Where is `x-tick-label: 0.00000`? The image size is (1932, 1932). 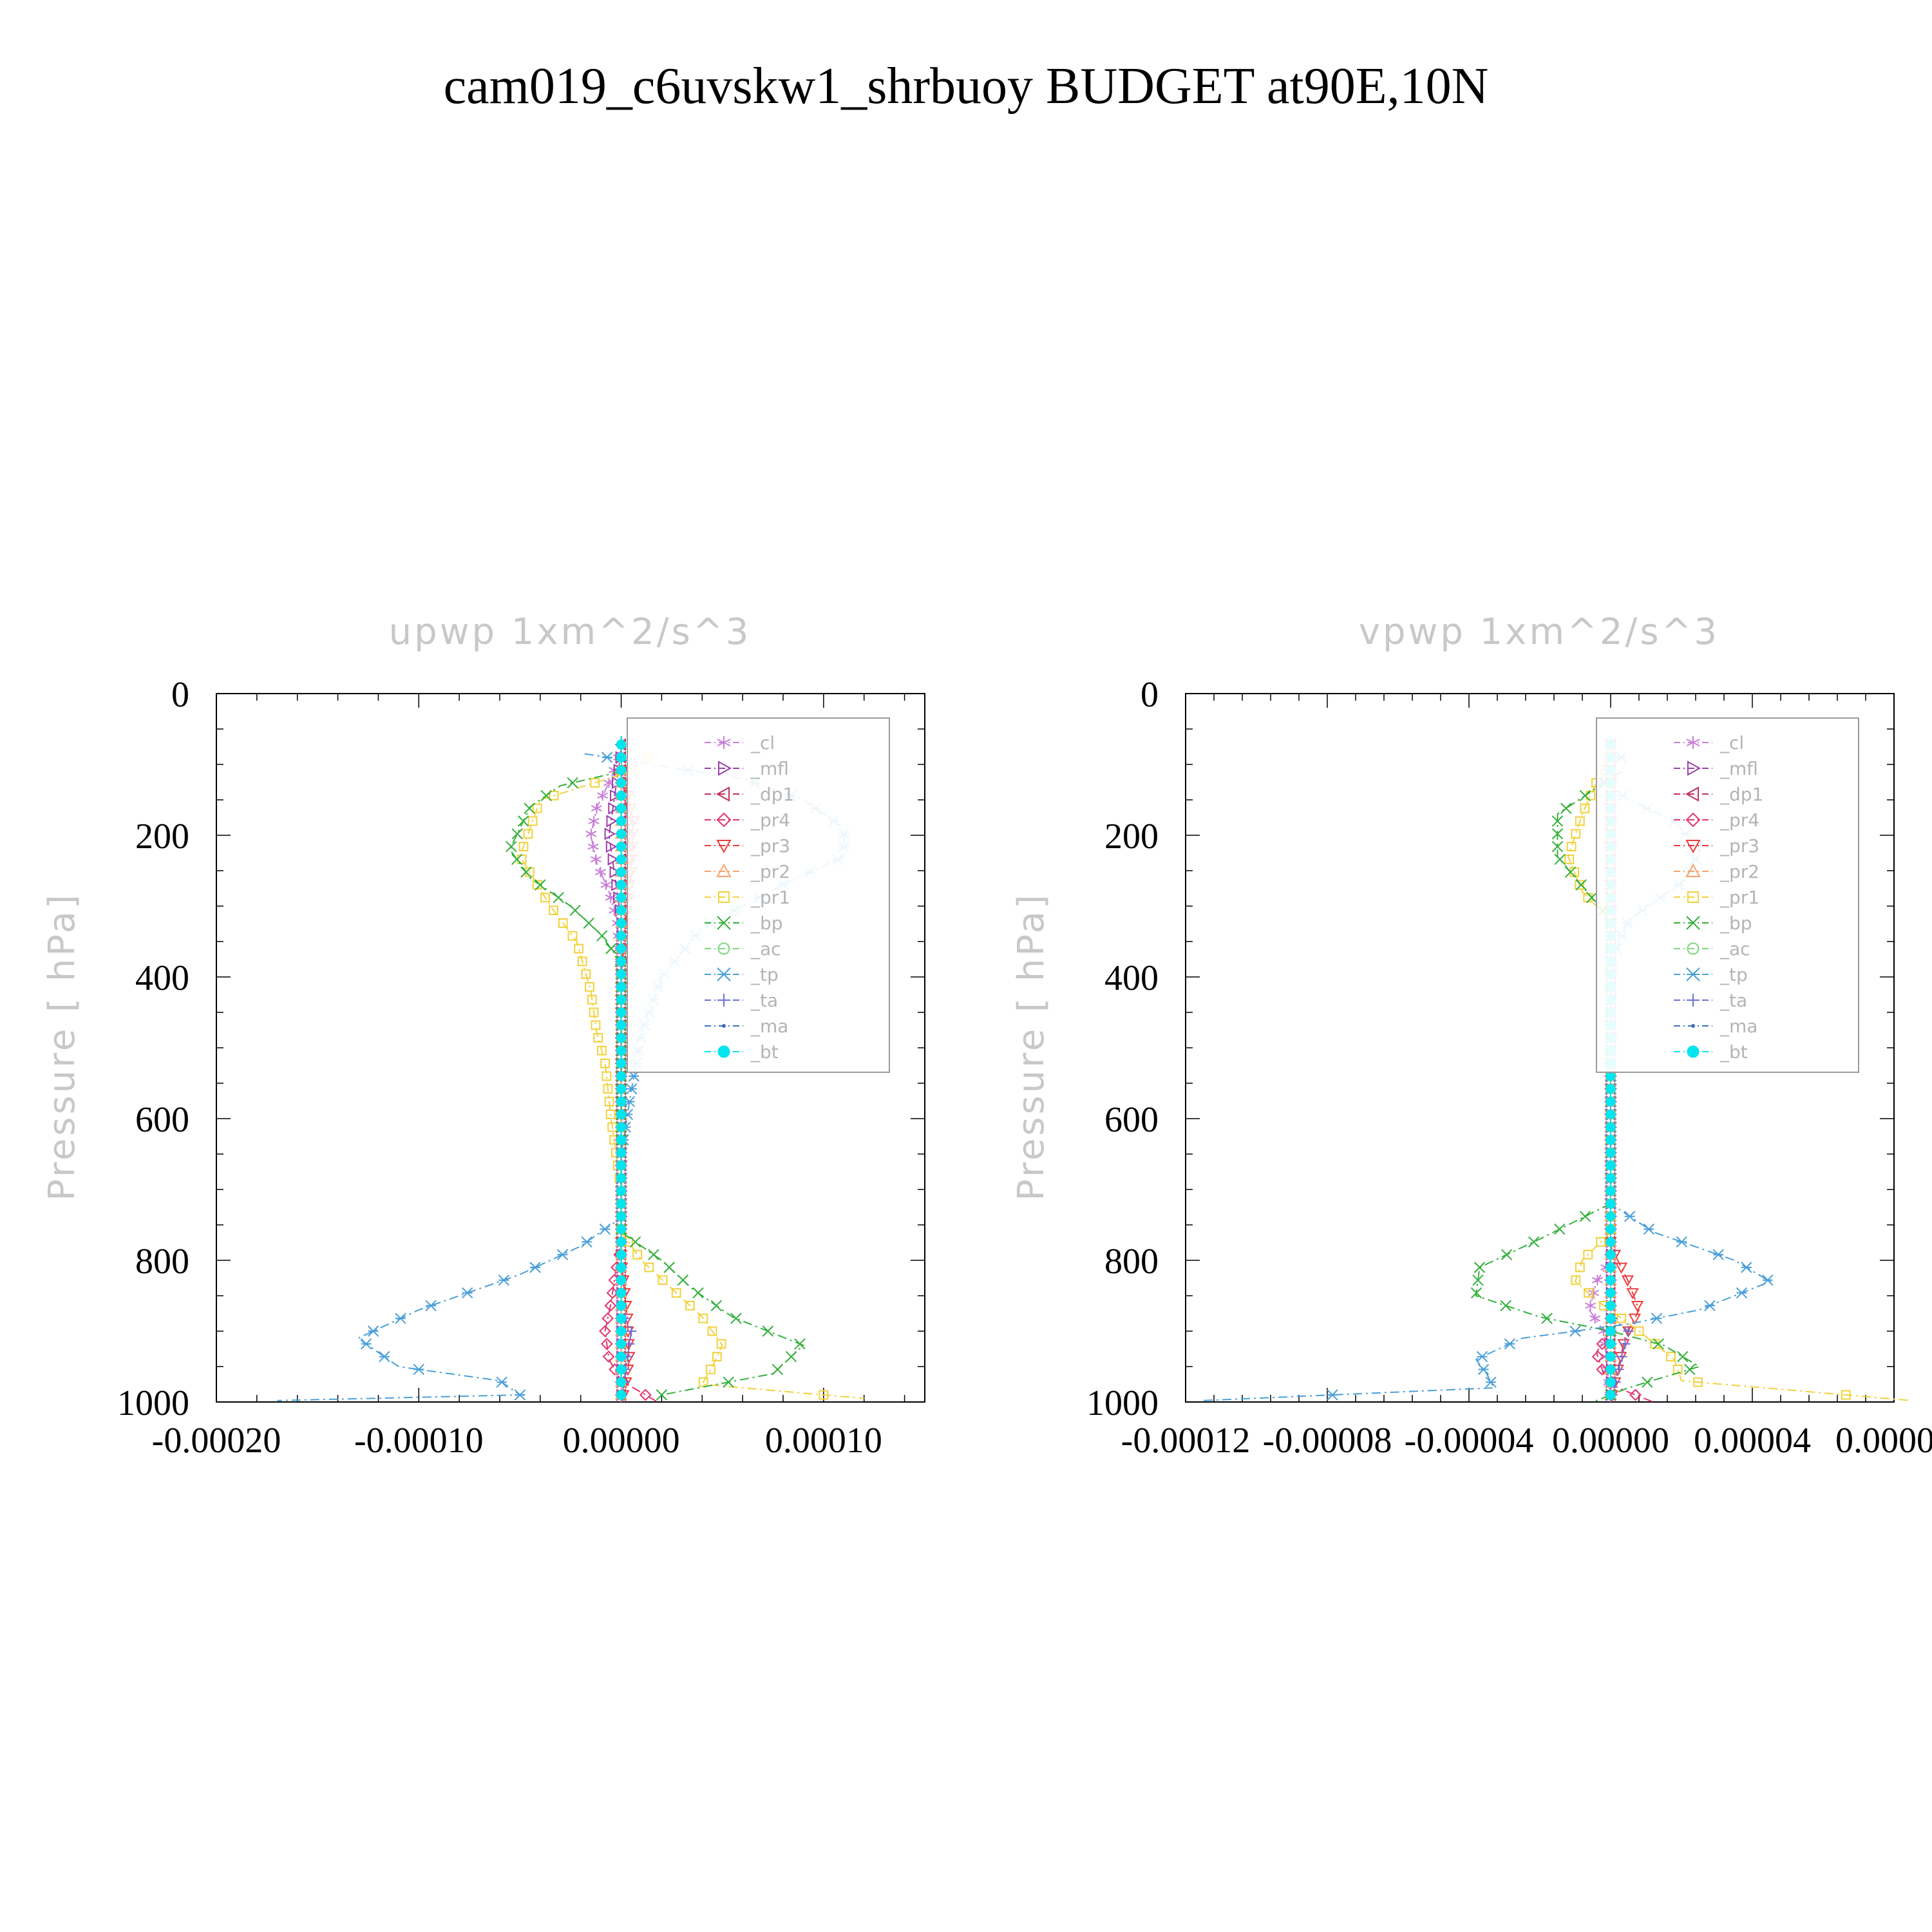 x-tick-label: 0.00000 is located at coordinates (1610, 1441).